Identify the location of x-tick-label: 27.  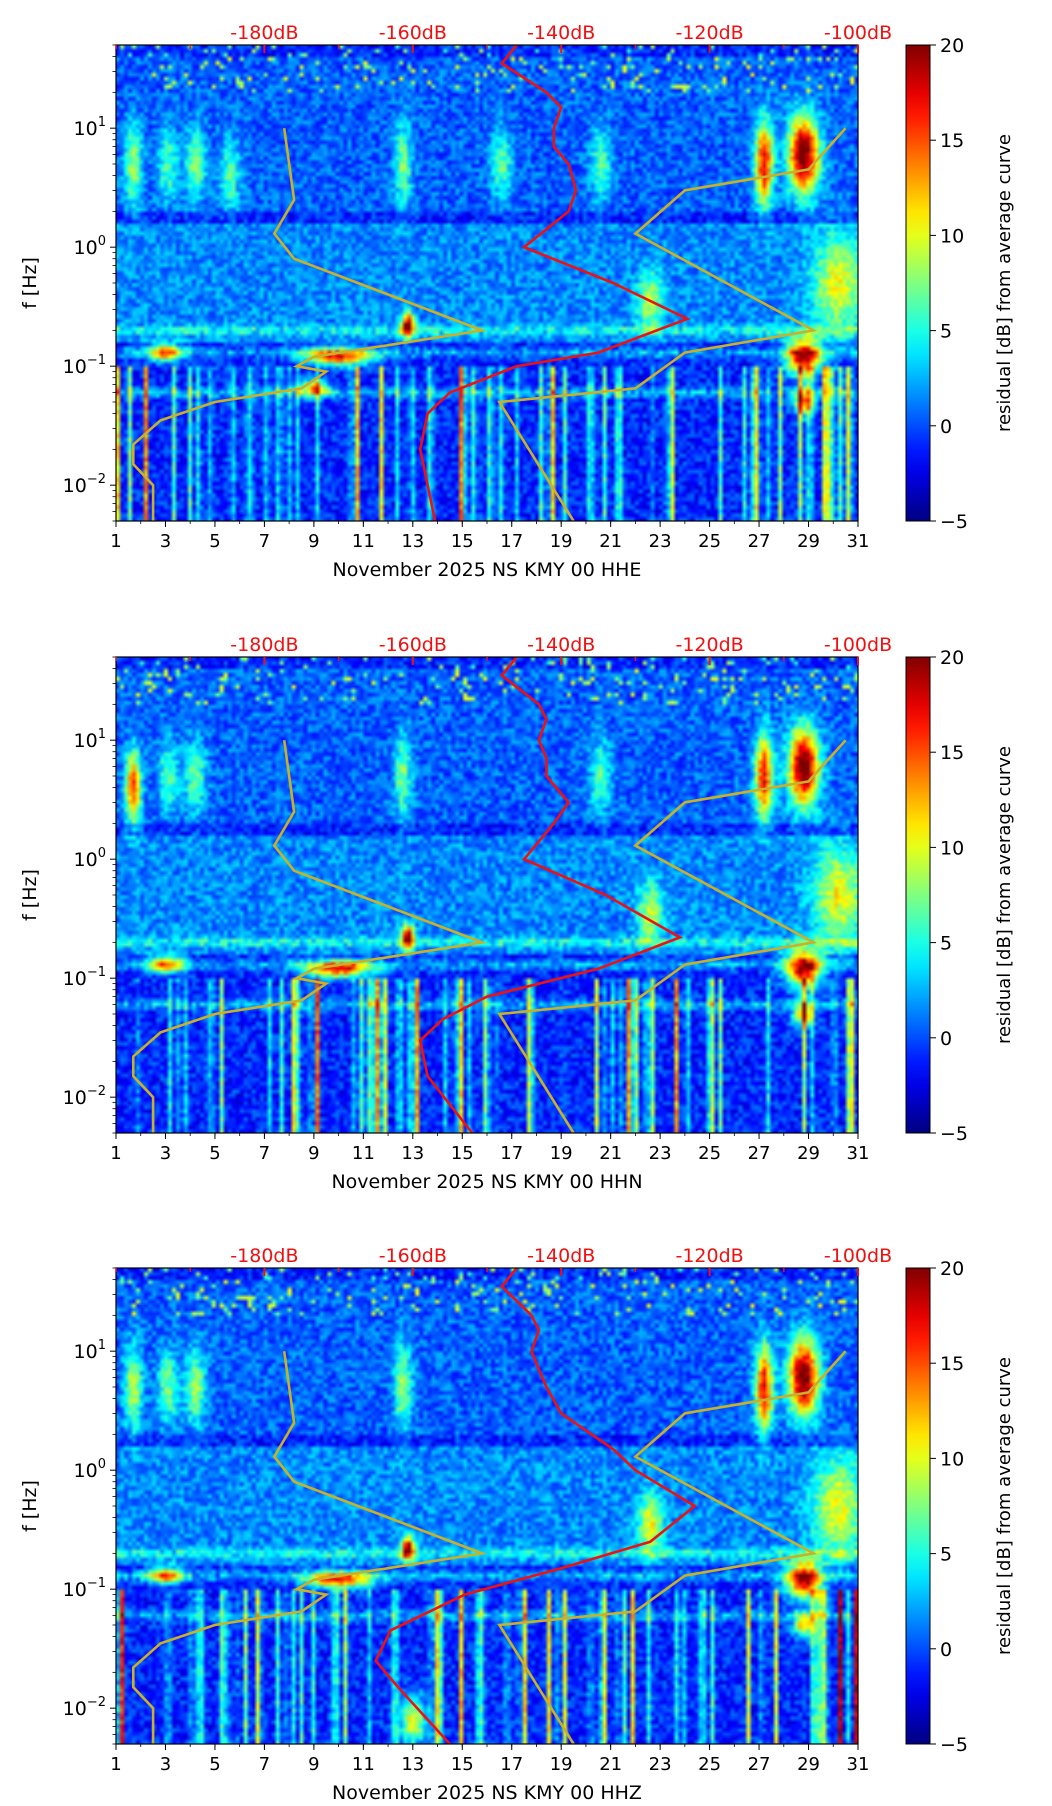
(759, 1764).